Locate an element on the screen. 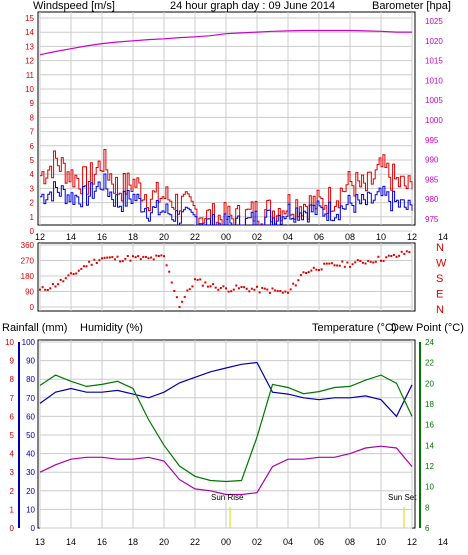  rain-tick-label: 5 is located at coordinates (12, 435).